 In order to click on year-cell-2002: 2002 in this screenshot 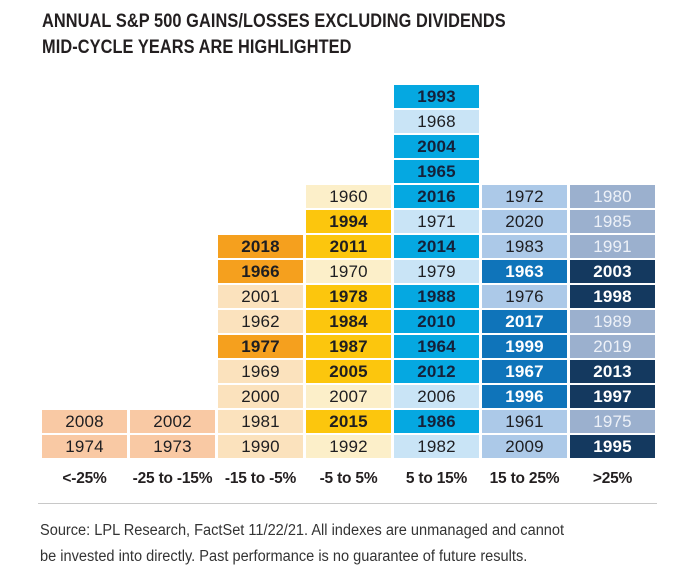, I will do `click(172, 421)`.